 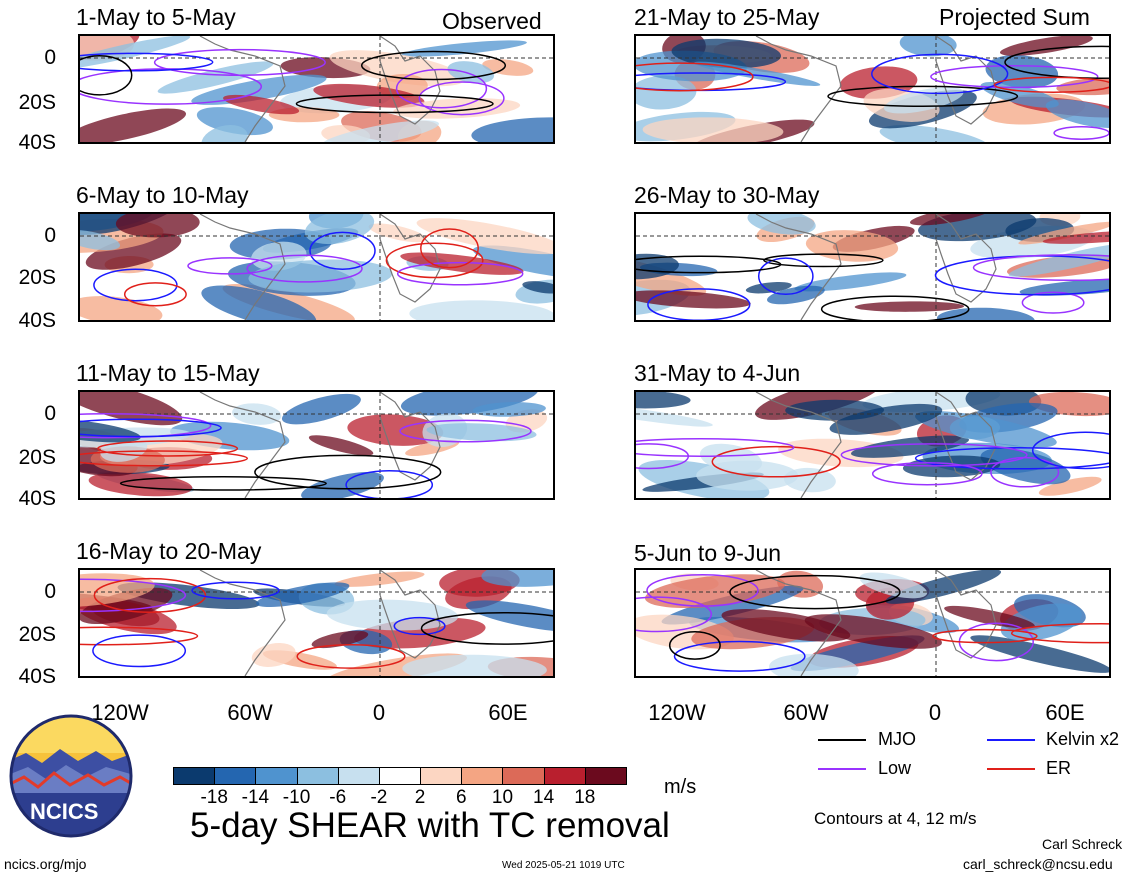 What do you see at coordinates (677, 712) in the screenshot?
I see `xtick-120w-right: 120W` at bounding box center [677, 712].